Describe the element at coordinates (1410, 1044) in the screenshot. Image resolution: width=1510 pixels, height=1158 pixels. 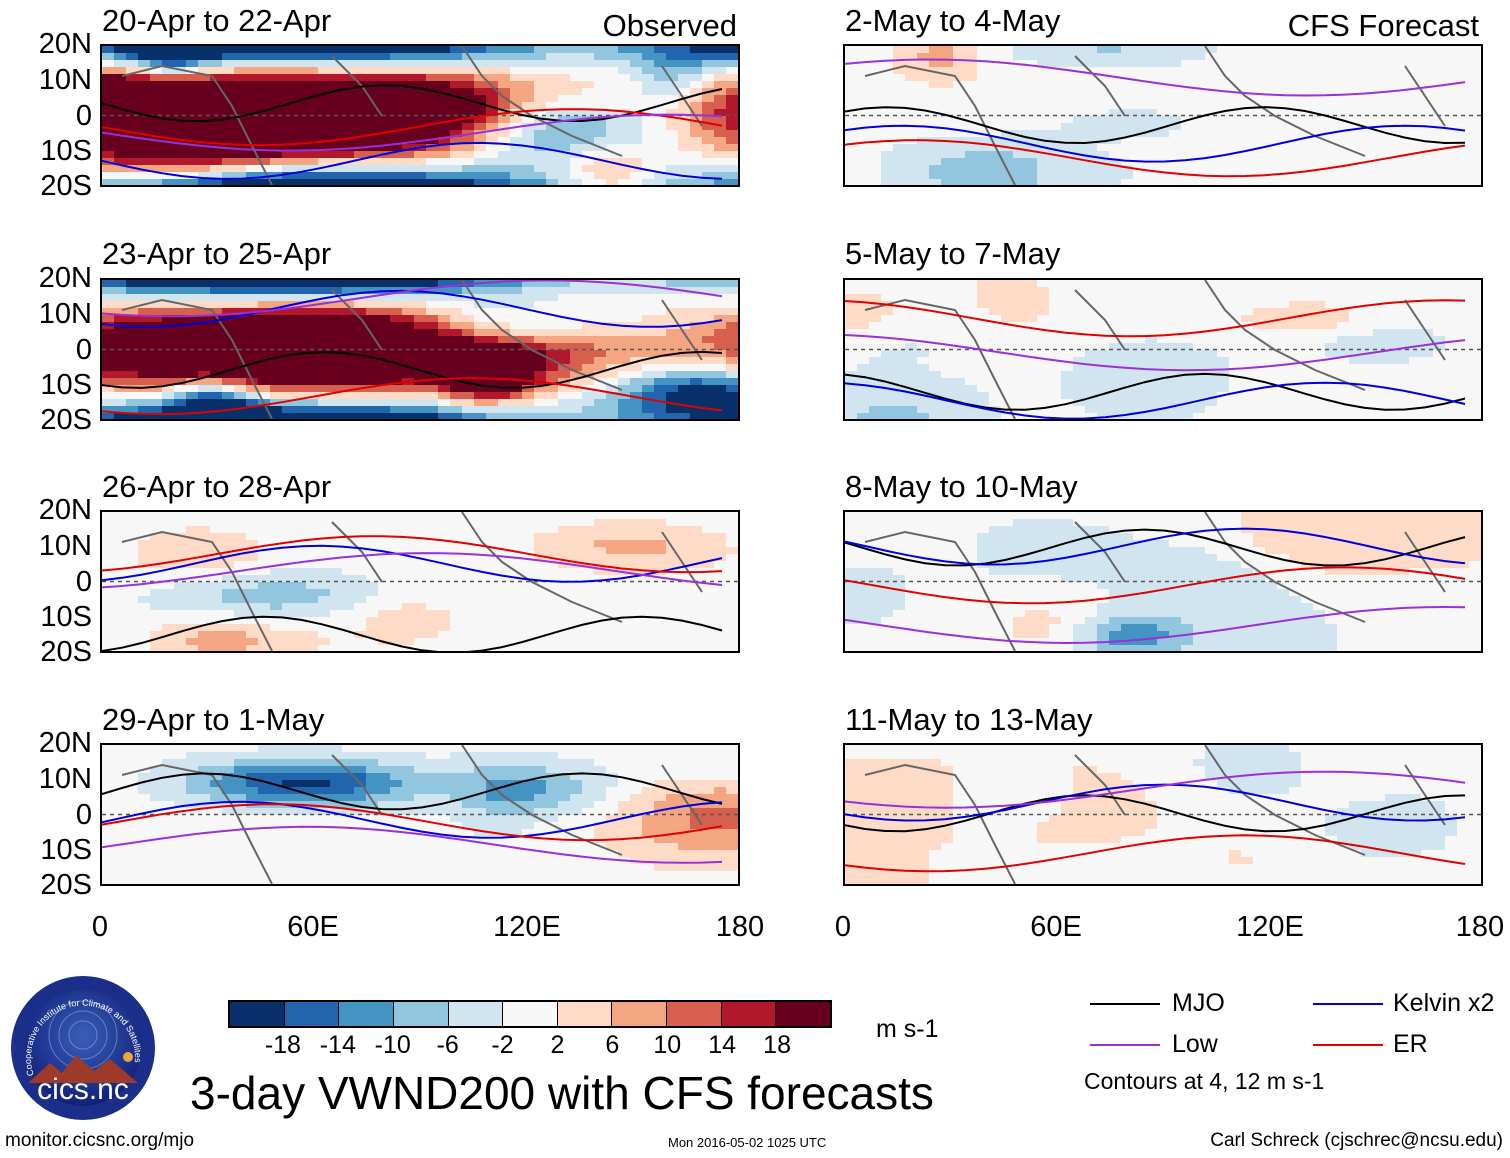
I see `legend-er-label: ER` at that location.